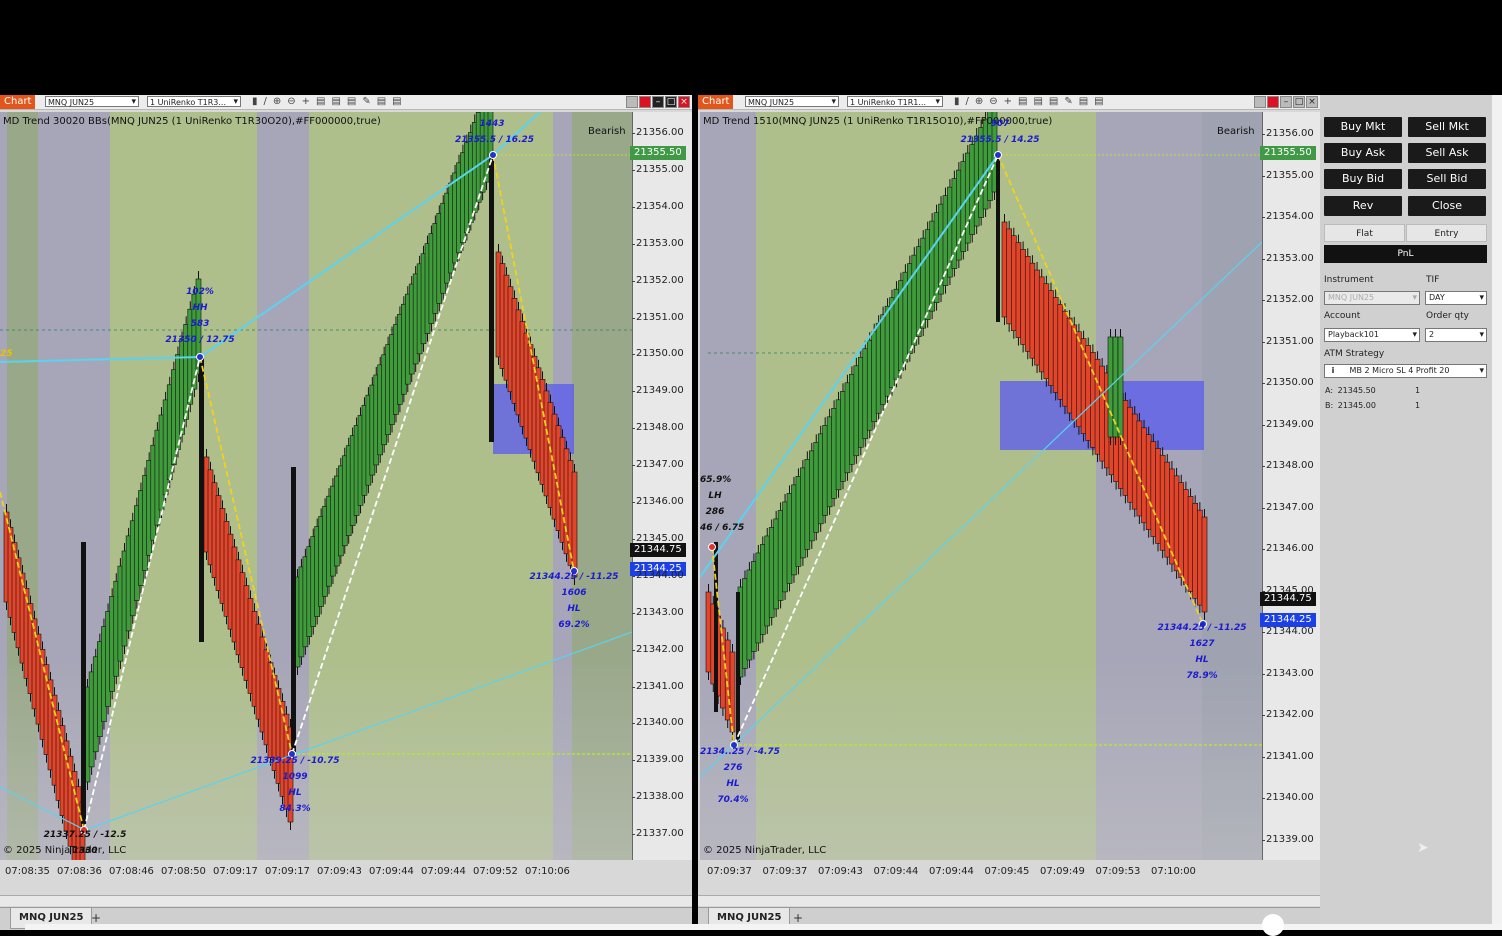 The width and height of the screenshot is (1502, 936). Describe the element at coordinates (1000, 132) in the screenshot. I see `swing-annotation-top: 907 21355.5 / 14.25` at that location.